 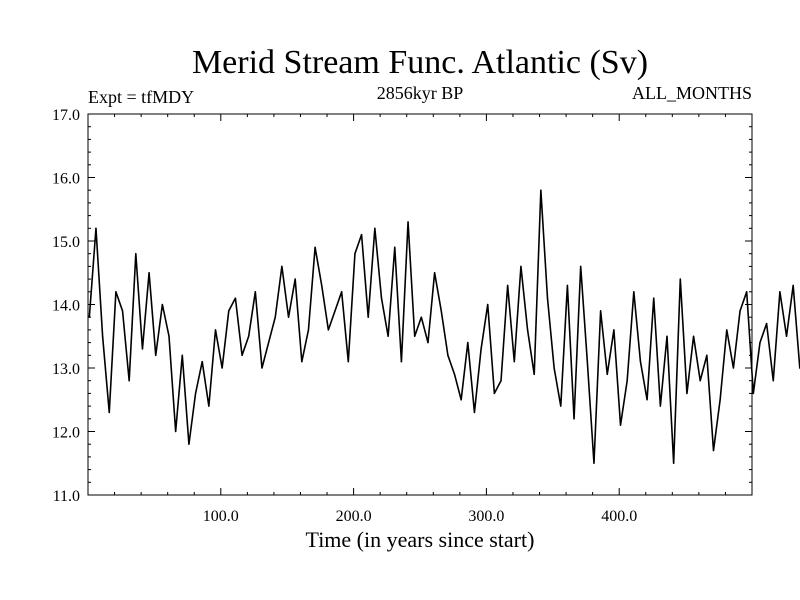 What do you see at coordinates (619, 516) in the screenshot?
I see `x-tick-label: 400.0` at bounding box center [619, 516].